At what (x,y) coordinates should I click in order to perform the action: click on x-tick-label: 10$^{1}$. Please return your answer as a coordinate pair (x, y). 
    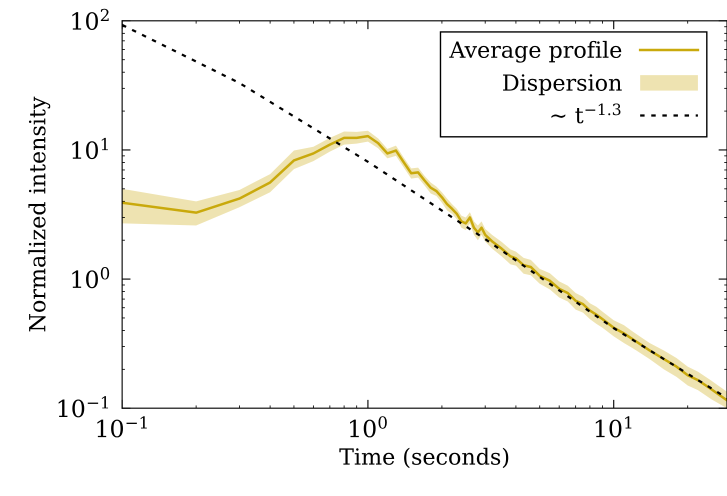
    Looking at the image, I should click on (614, 427).